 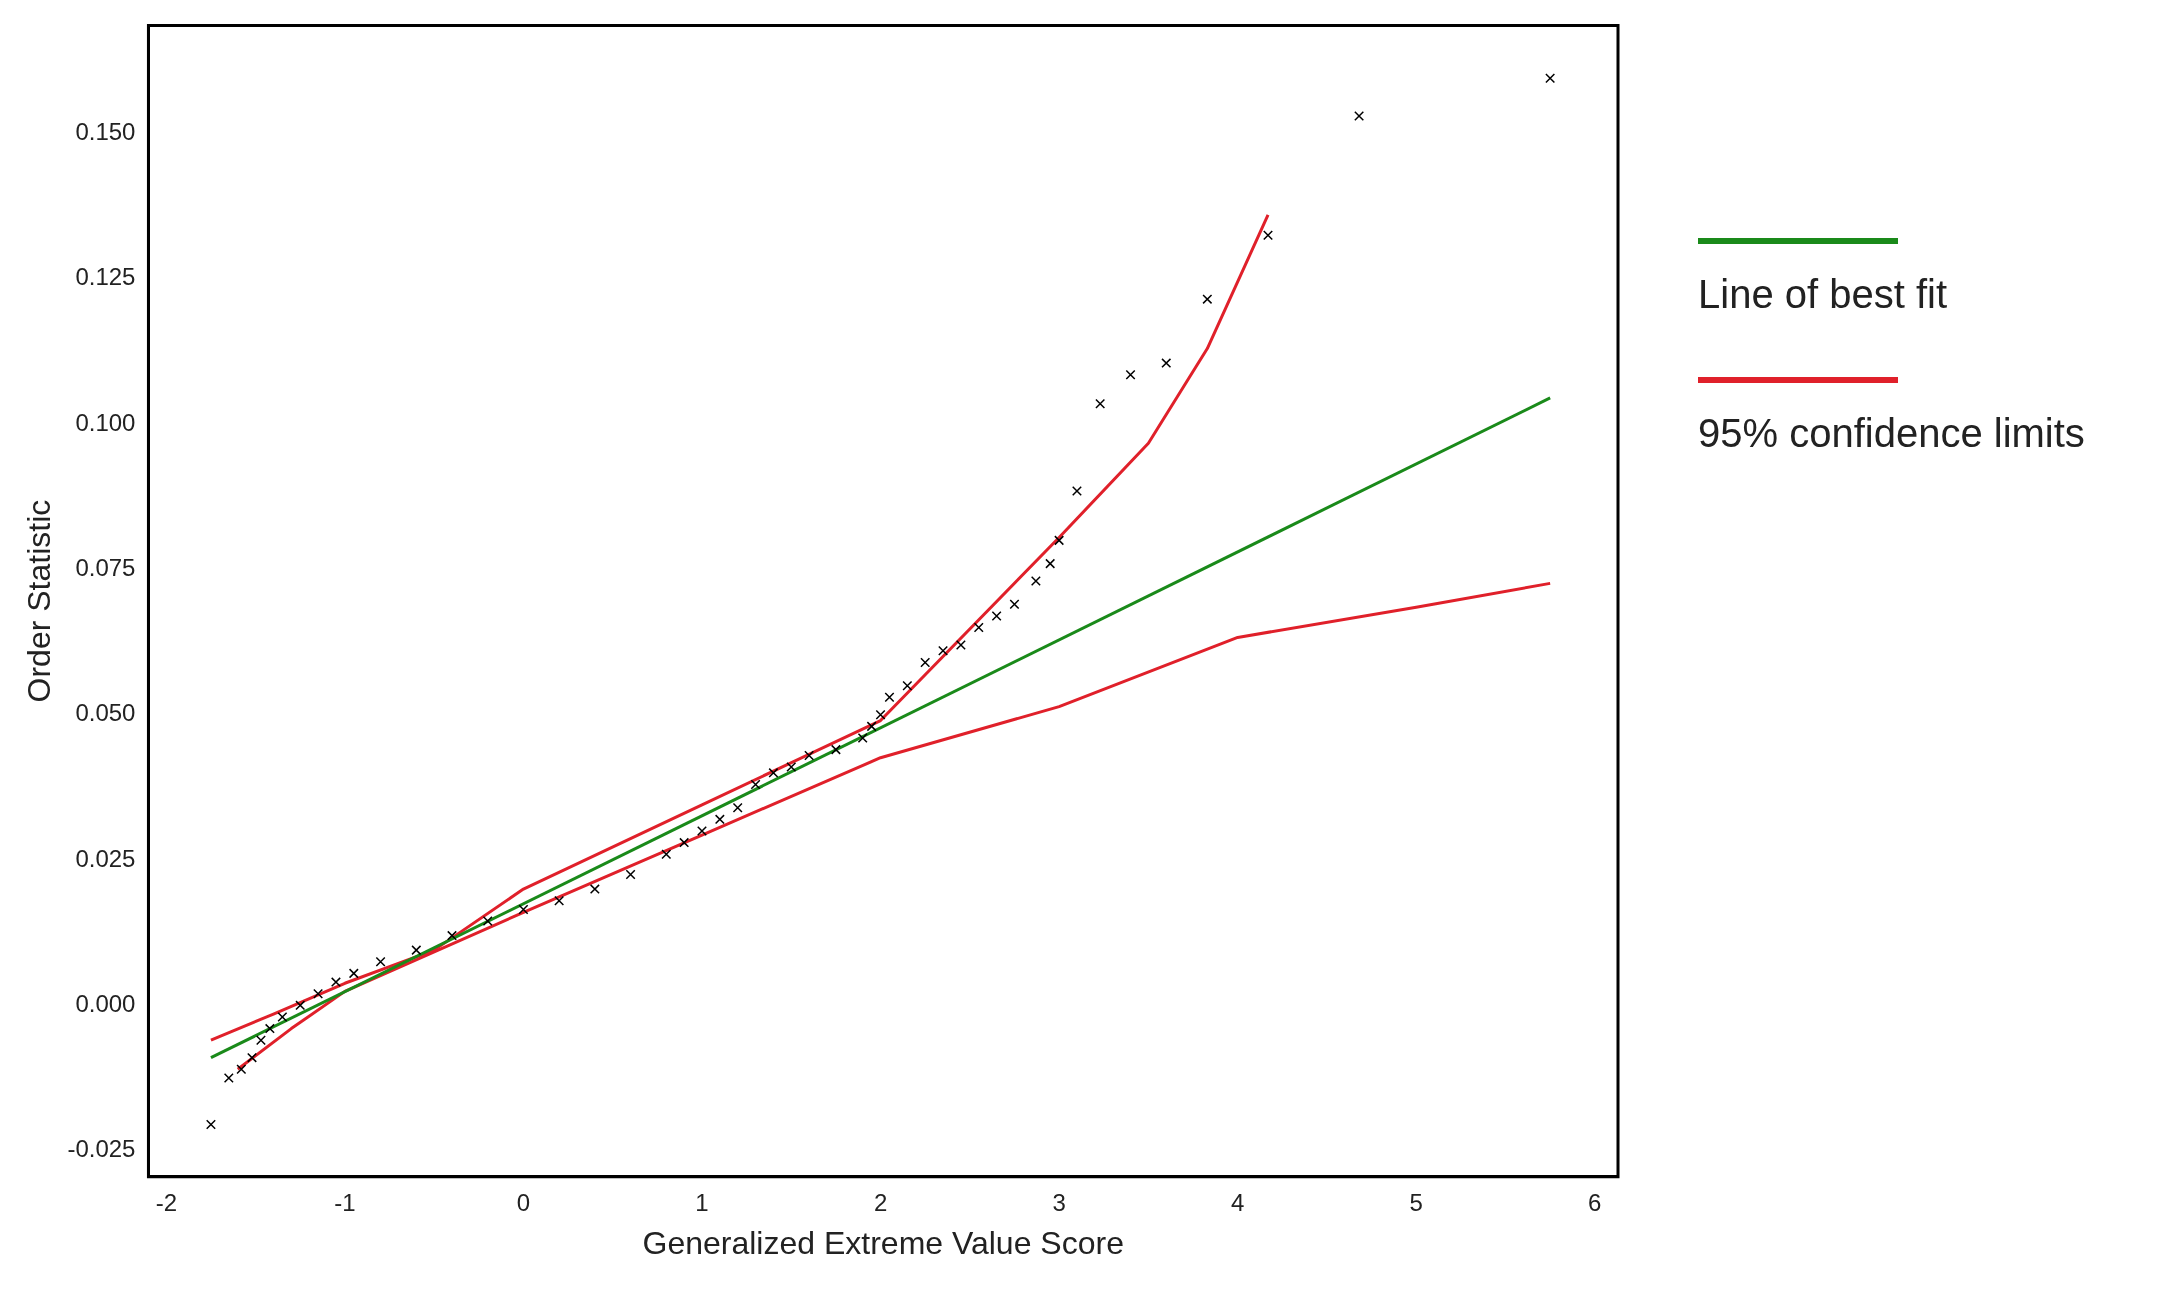 What do you see at coordinates (166, 1202) in the screenshot?
I see `x-tick-label: -2` at bounding box center [166, 1202].